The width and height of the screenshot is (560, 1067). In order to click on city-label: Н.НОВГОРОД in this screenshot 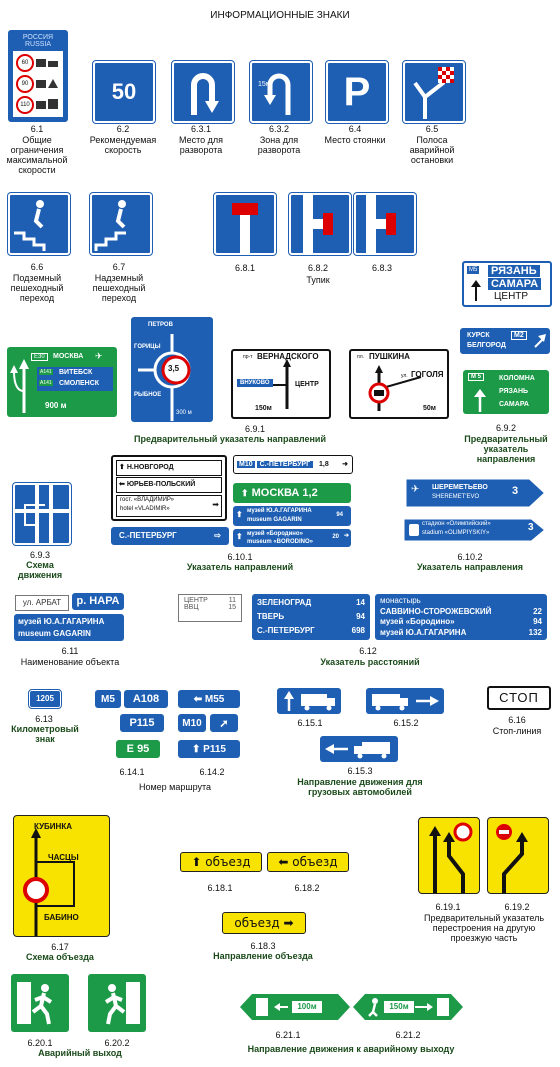, I will do `click(150, 467)`.